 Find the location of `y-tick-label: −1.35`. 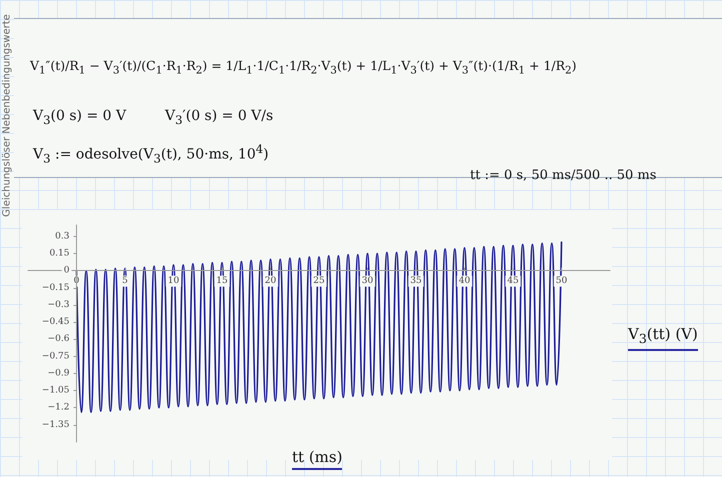

y-tick-label: −1.35 is located at coordinates (56, 425).